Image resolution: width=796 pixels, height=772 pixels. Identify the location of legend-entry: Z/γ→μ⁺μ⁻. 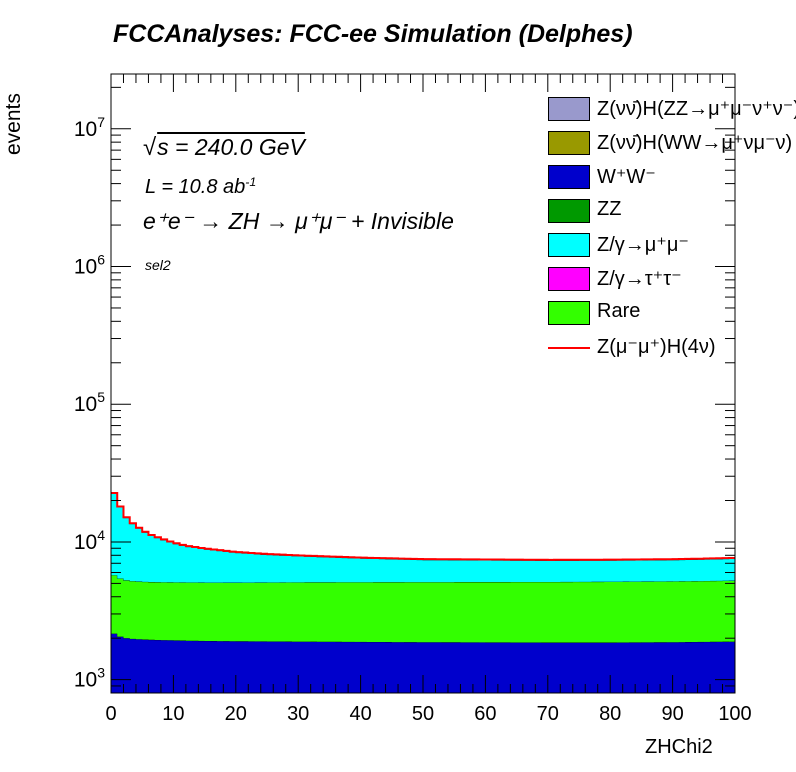
(672, 247).